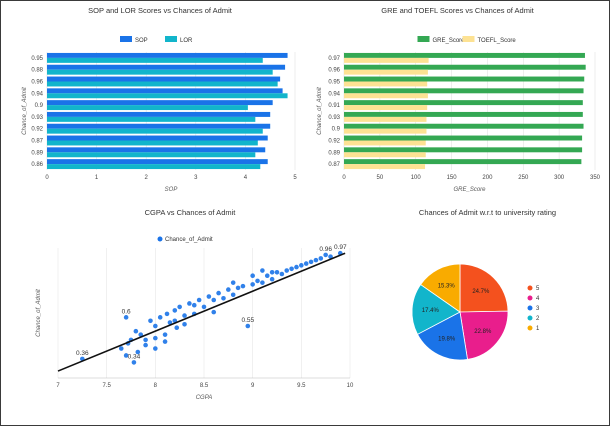  What do you see at coordinates (334, 83) in the screenshot?
I see `y-tick-label: 0.95` at bounding box center [334, 83].